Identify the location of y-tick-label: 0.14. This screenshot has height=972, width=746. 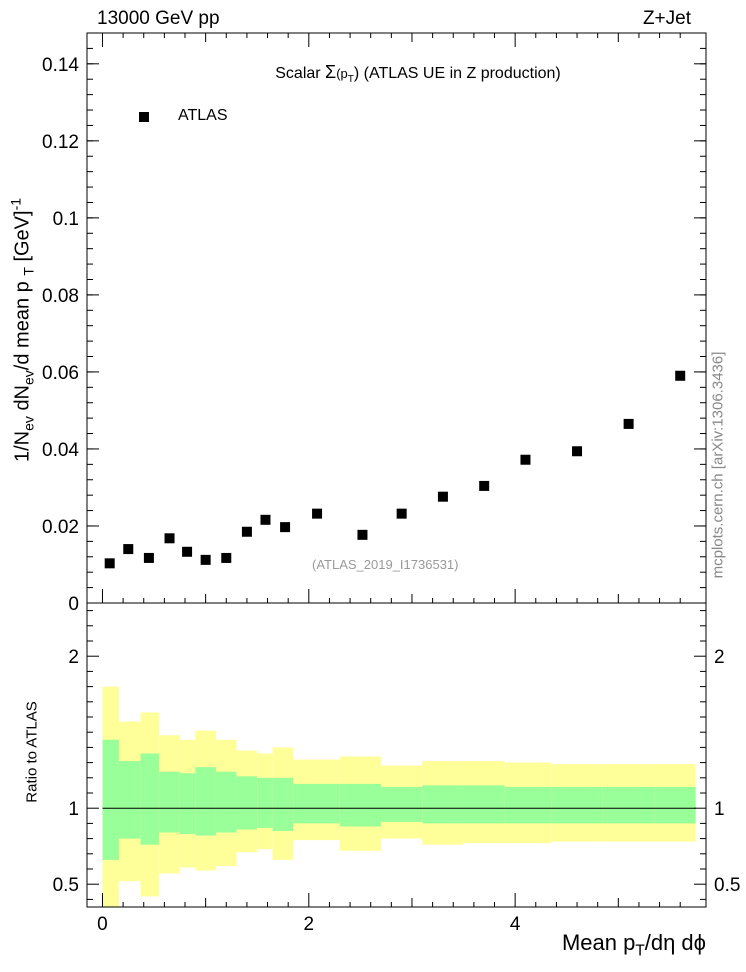
(60, 65).